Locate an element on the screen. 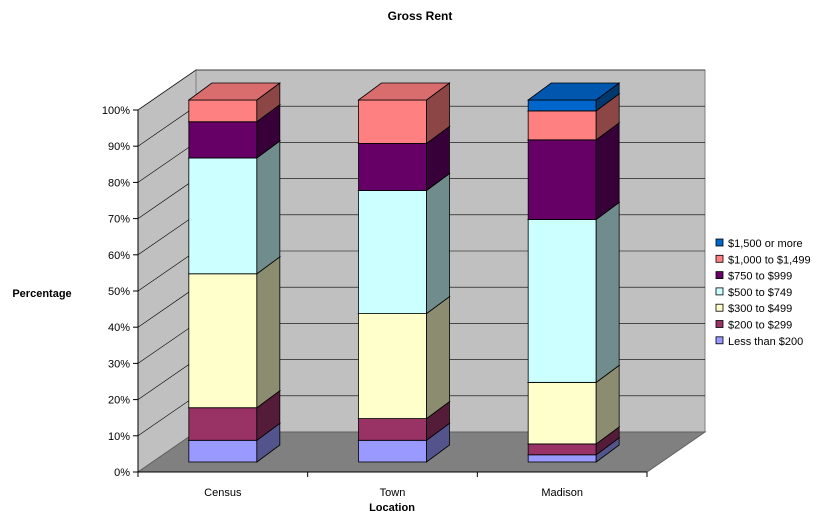  gridline is located at coordinates (421, 90).